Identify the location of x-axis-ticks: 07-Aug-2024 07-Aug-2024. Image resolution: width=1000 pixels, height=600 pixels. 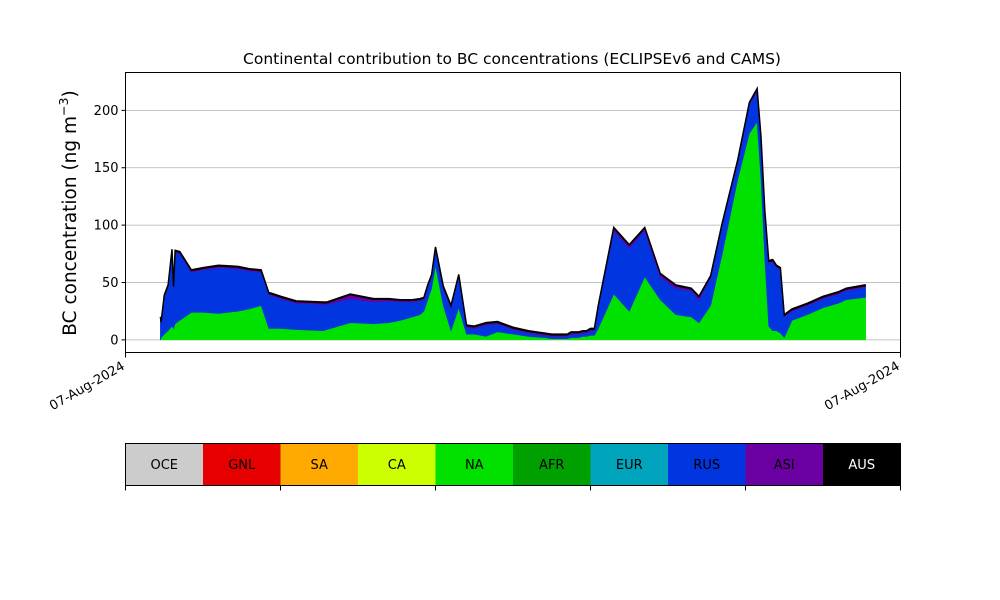
(475, 383).